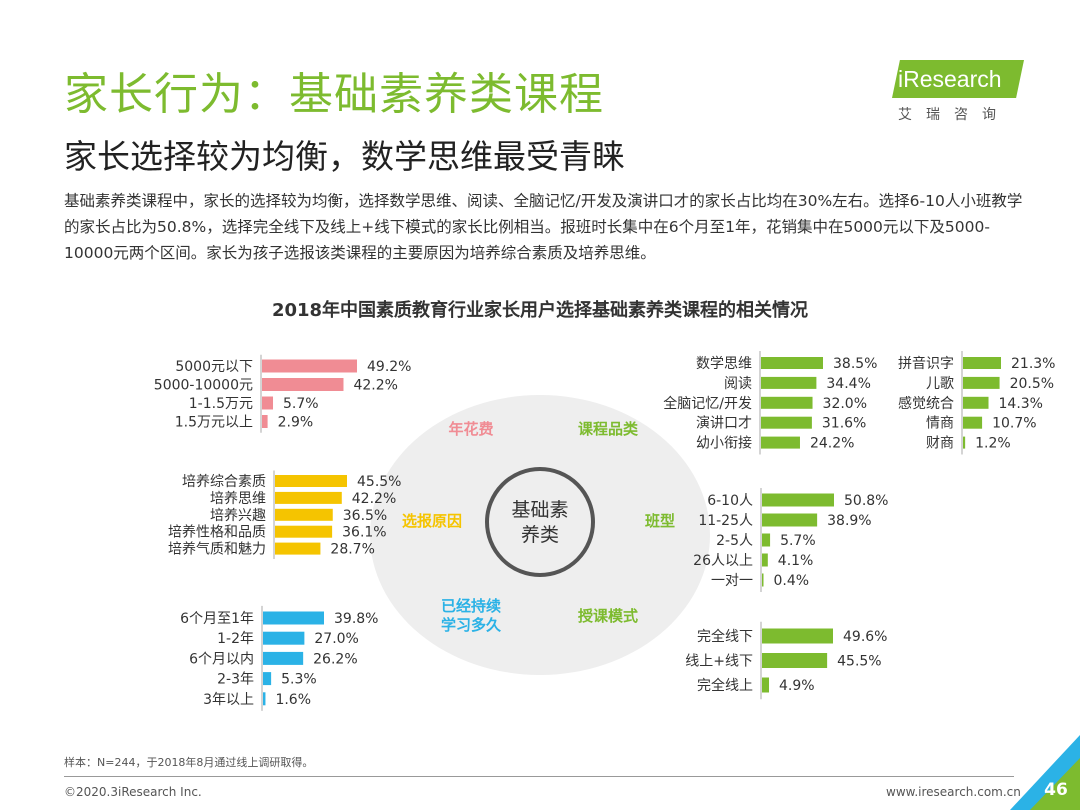 This screenshot has height=810, width=1080. Describe the element at coordinates (471, 625) in the screenshot. I see `ring-label-duration-line2: 学习多久` at that location.